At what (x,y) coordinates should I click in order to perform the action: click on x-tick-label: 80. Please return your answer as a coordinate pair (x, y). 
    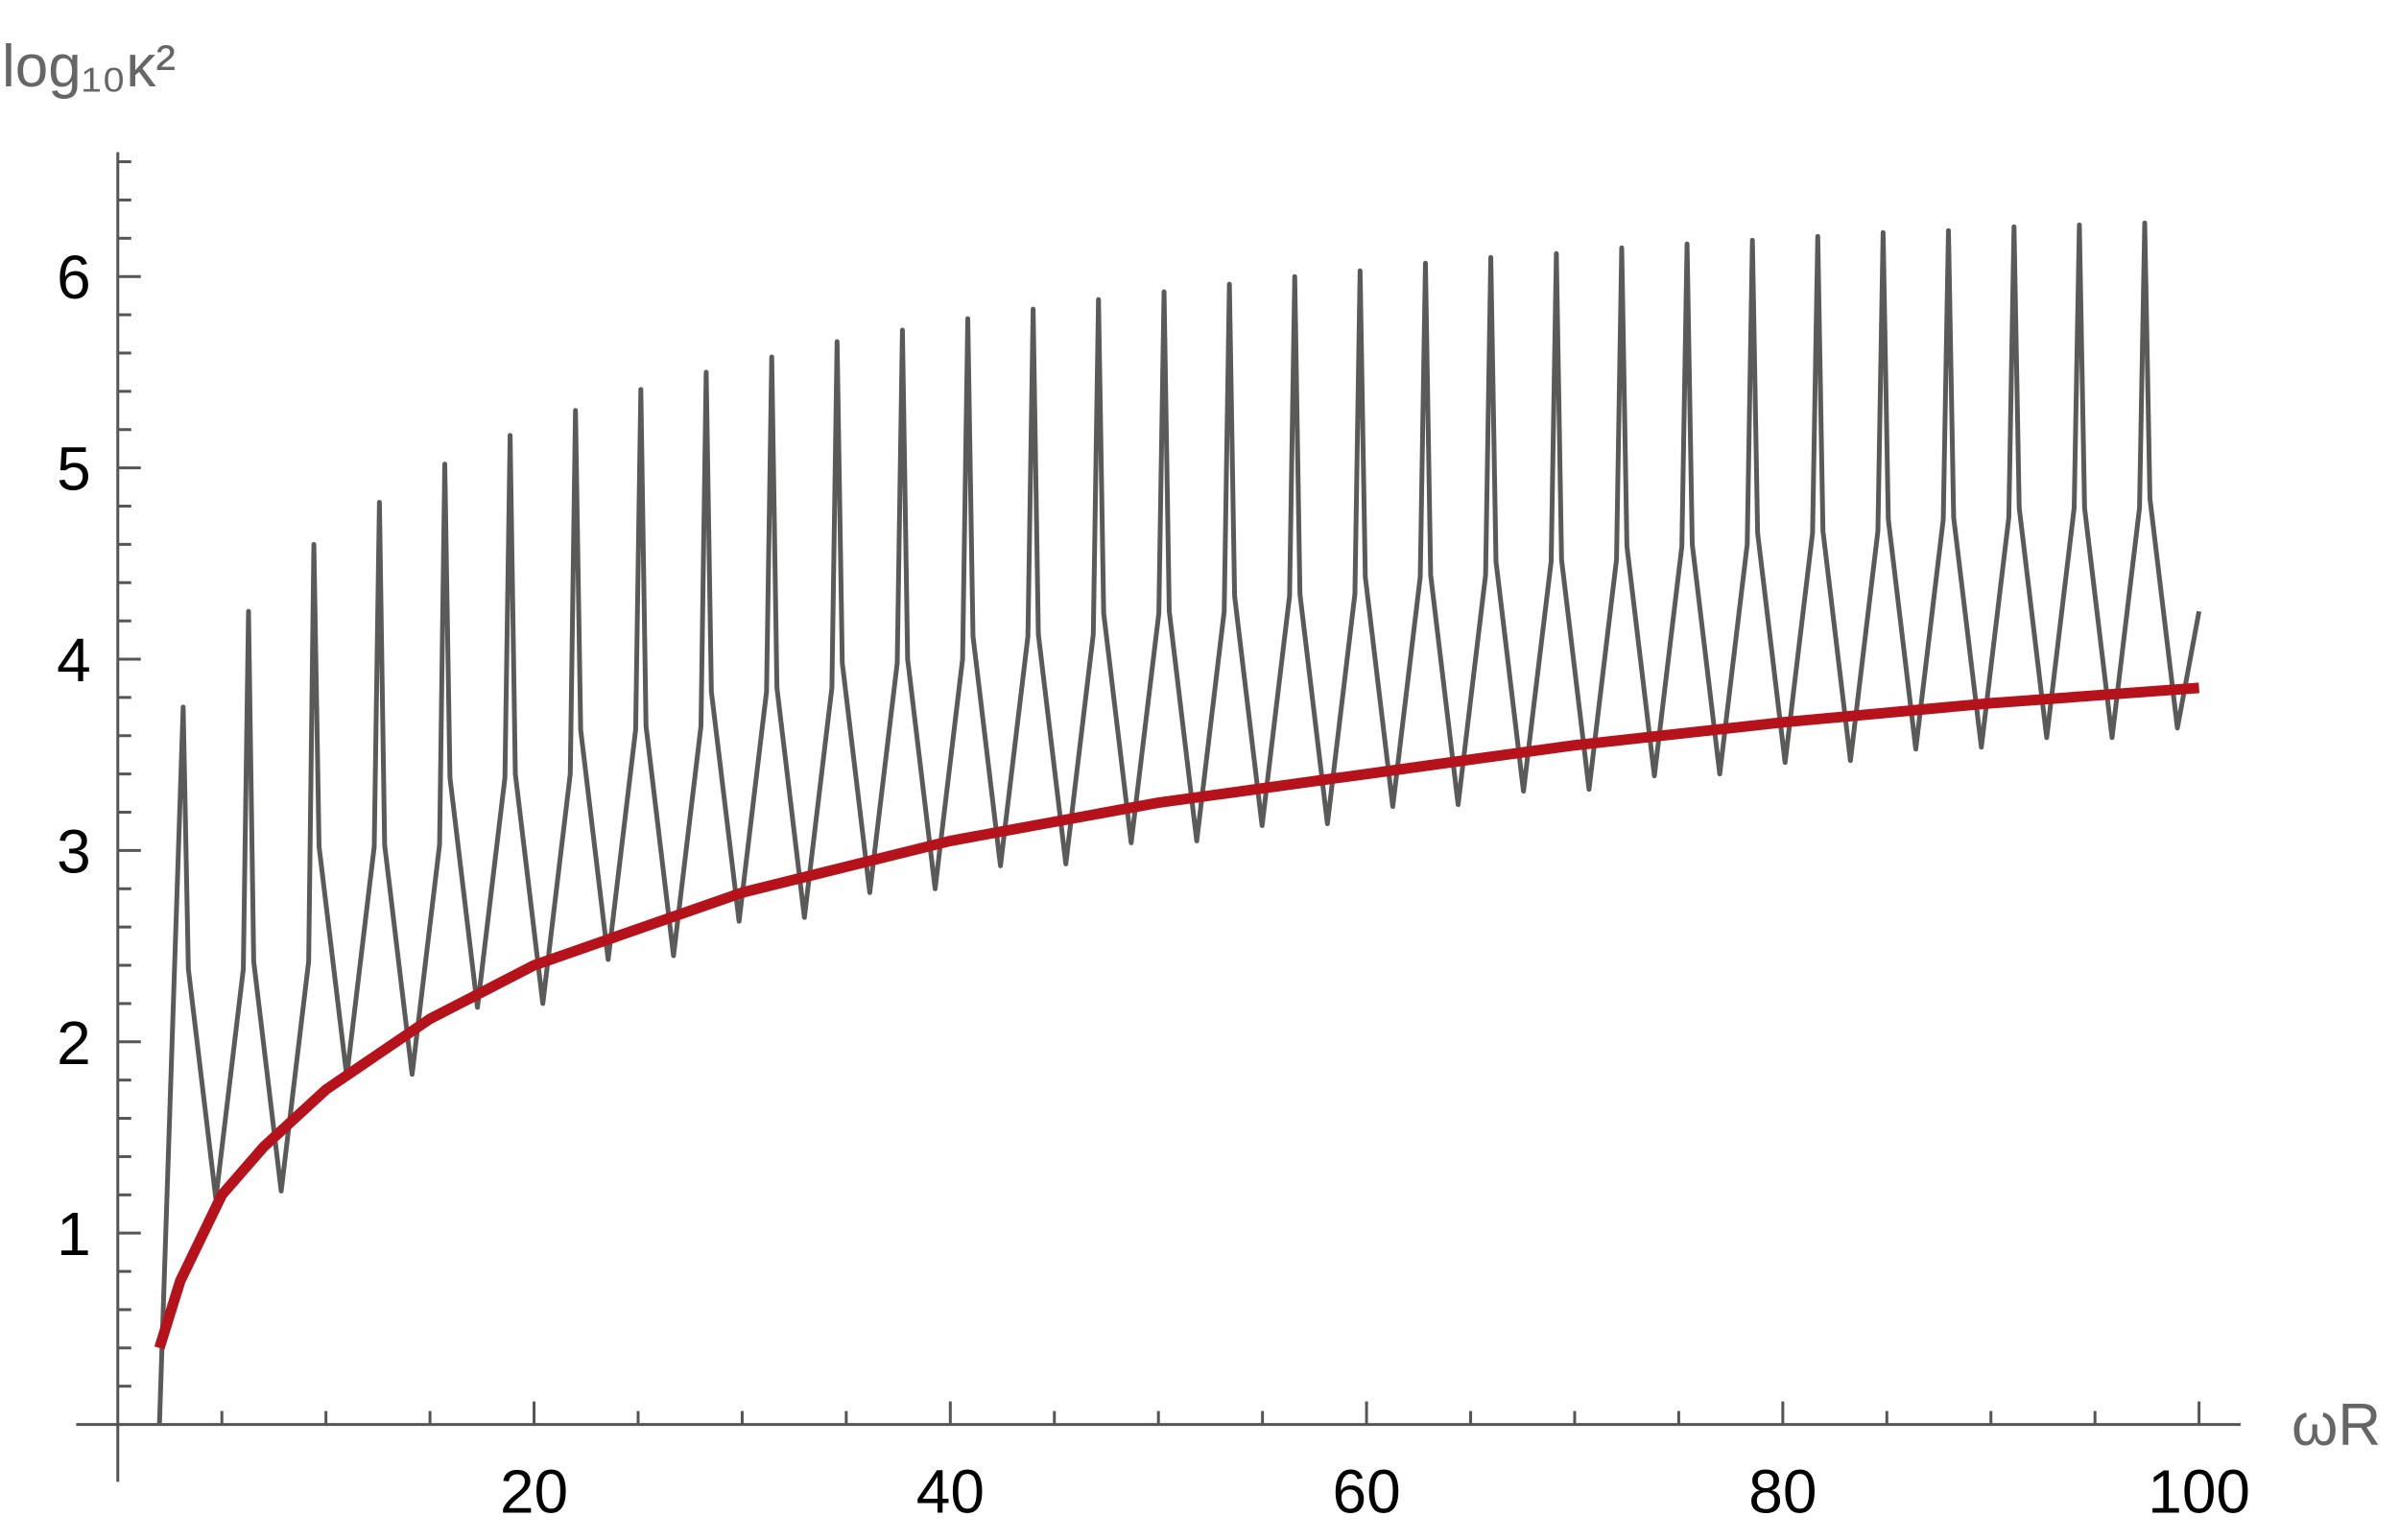
    Looking at the image, I should click on (1783, 1492).